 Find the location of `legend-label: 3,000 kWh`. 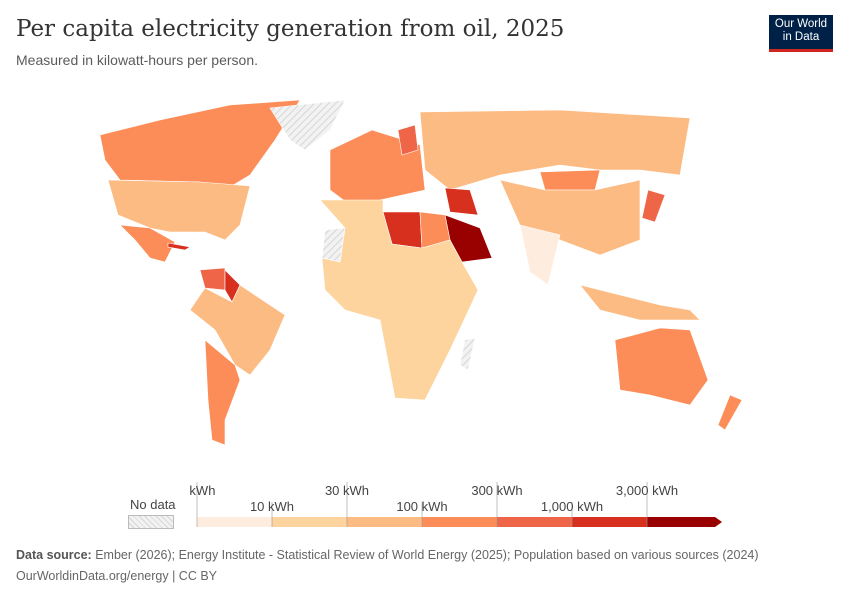

legend-label: 3,000 kWh is located at coordinates (647, 490).